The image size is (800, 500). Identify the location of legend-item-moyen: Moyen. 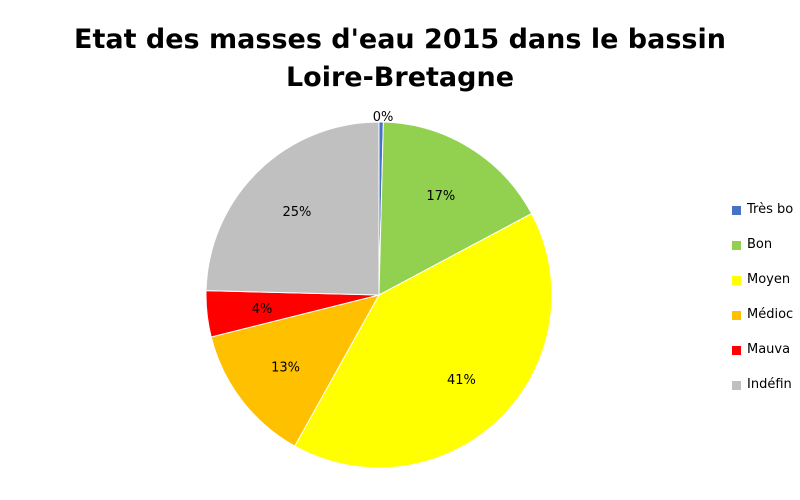
(766, 287).